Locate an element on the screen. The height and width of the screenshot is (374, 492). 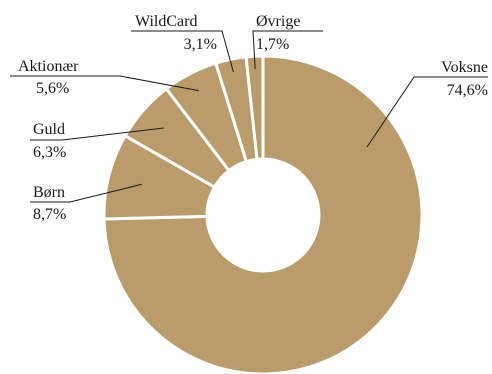
leader-born is located at coordinates (86, 193).